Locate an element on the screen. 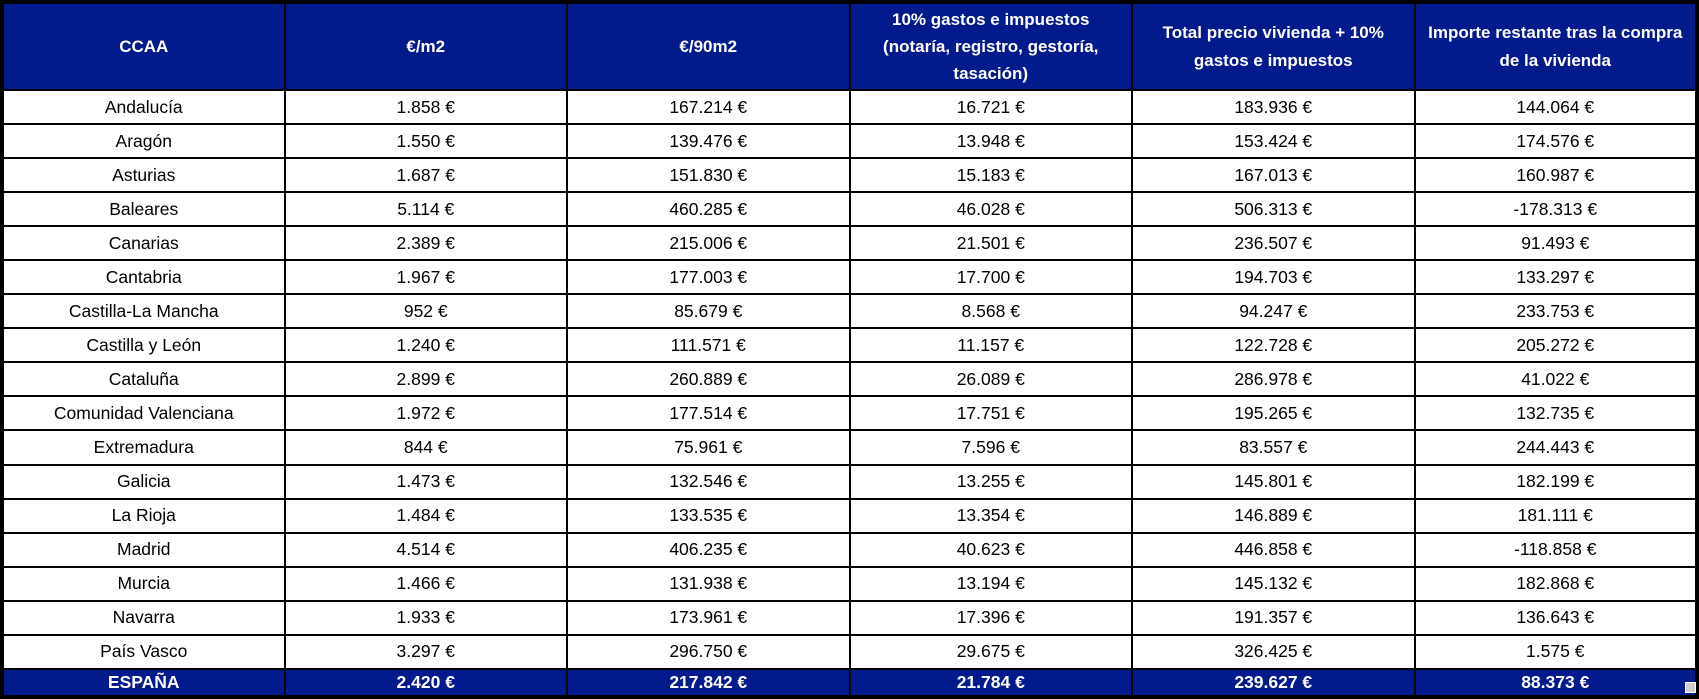 Image resolution: width=1699 pixels, height=699 pixels. region-name-cell: Andalucía is located at coordinates (143, 107).